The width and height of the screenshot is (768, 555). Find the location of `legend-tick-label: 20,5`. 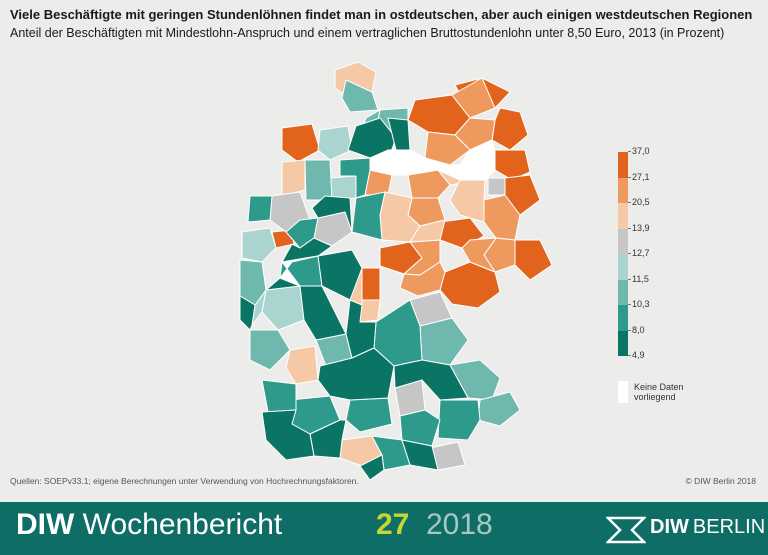

legend-tick-label: 20,5 is located at coordinates (639, 202).